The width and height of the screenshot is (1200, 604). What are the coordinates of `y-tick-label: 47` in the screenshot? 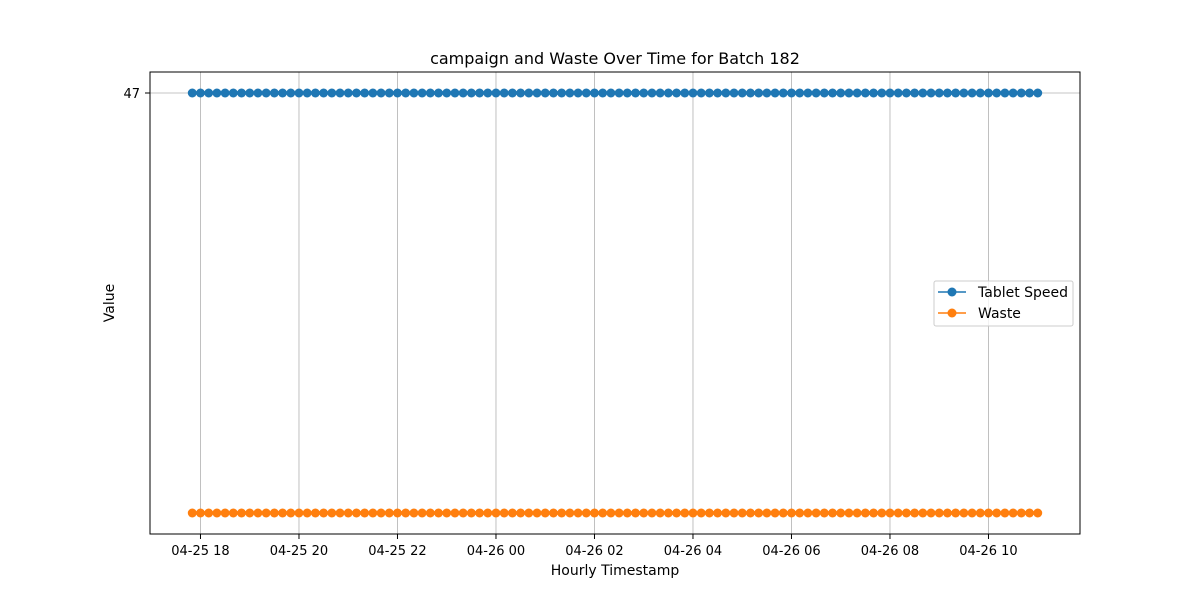 It's located at (131, 94).